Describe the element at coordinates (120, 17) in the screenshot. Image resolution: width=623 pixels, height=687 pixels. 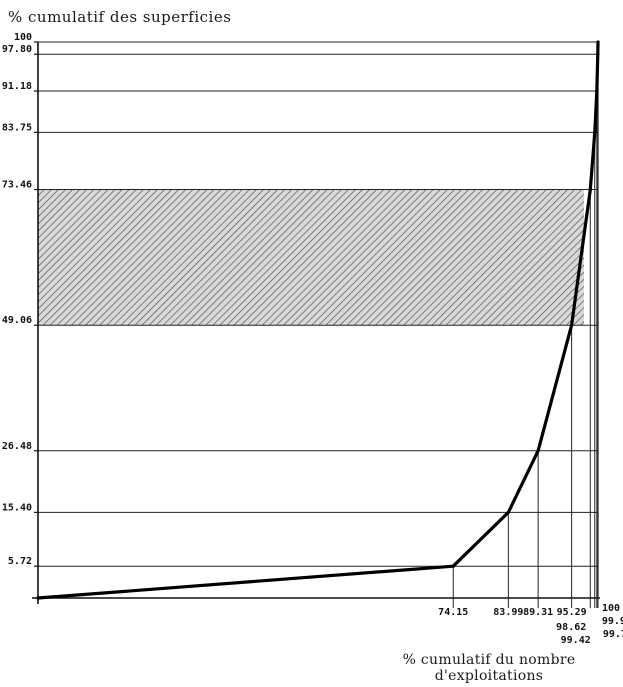
I see `y-axis-title: % cumulatif des superficies` at that location.